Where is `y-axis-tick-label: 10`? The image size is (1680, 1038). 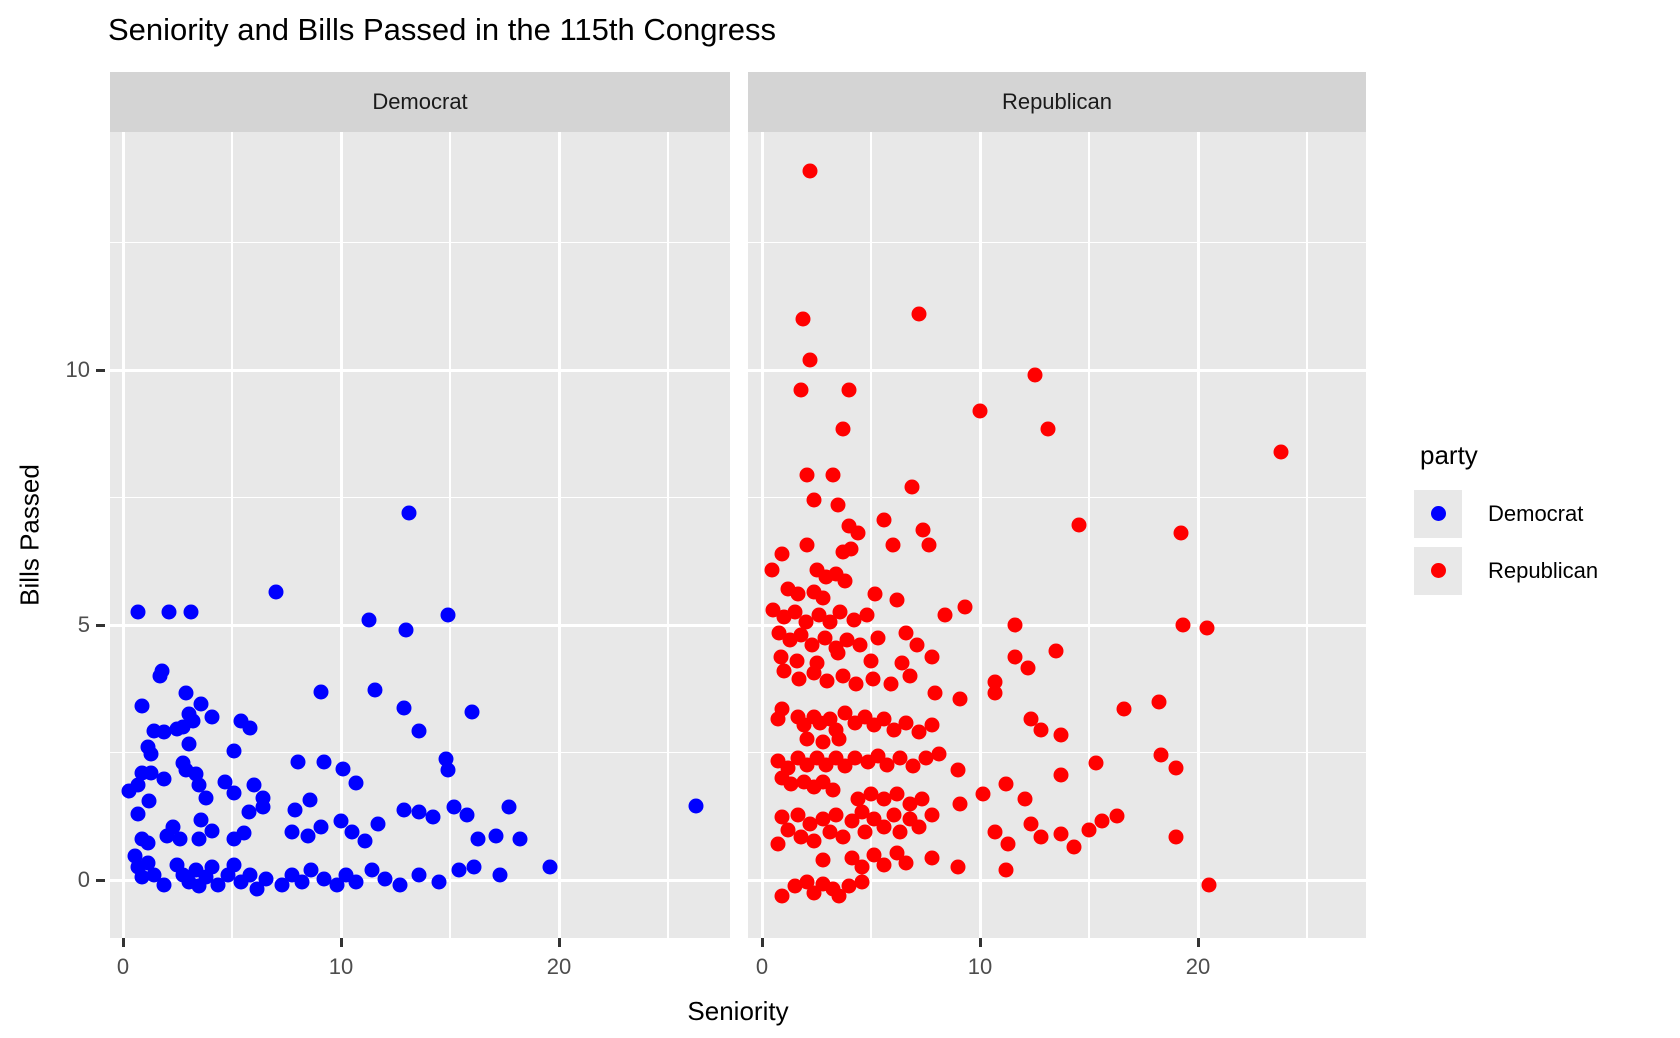 y-axis-tick-label: 10 is located at coordinates (77, 369).